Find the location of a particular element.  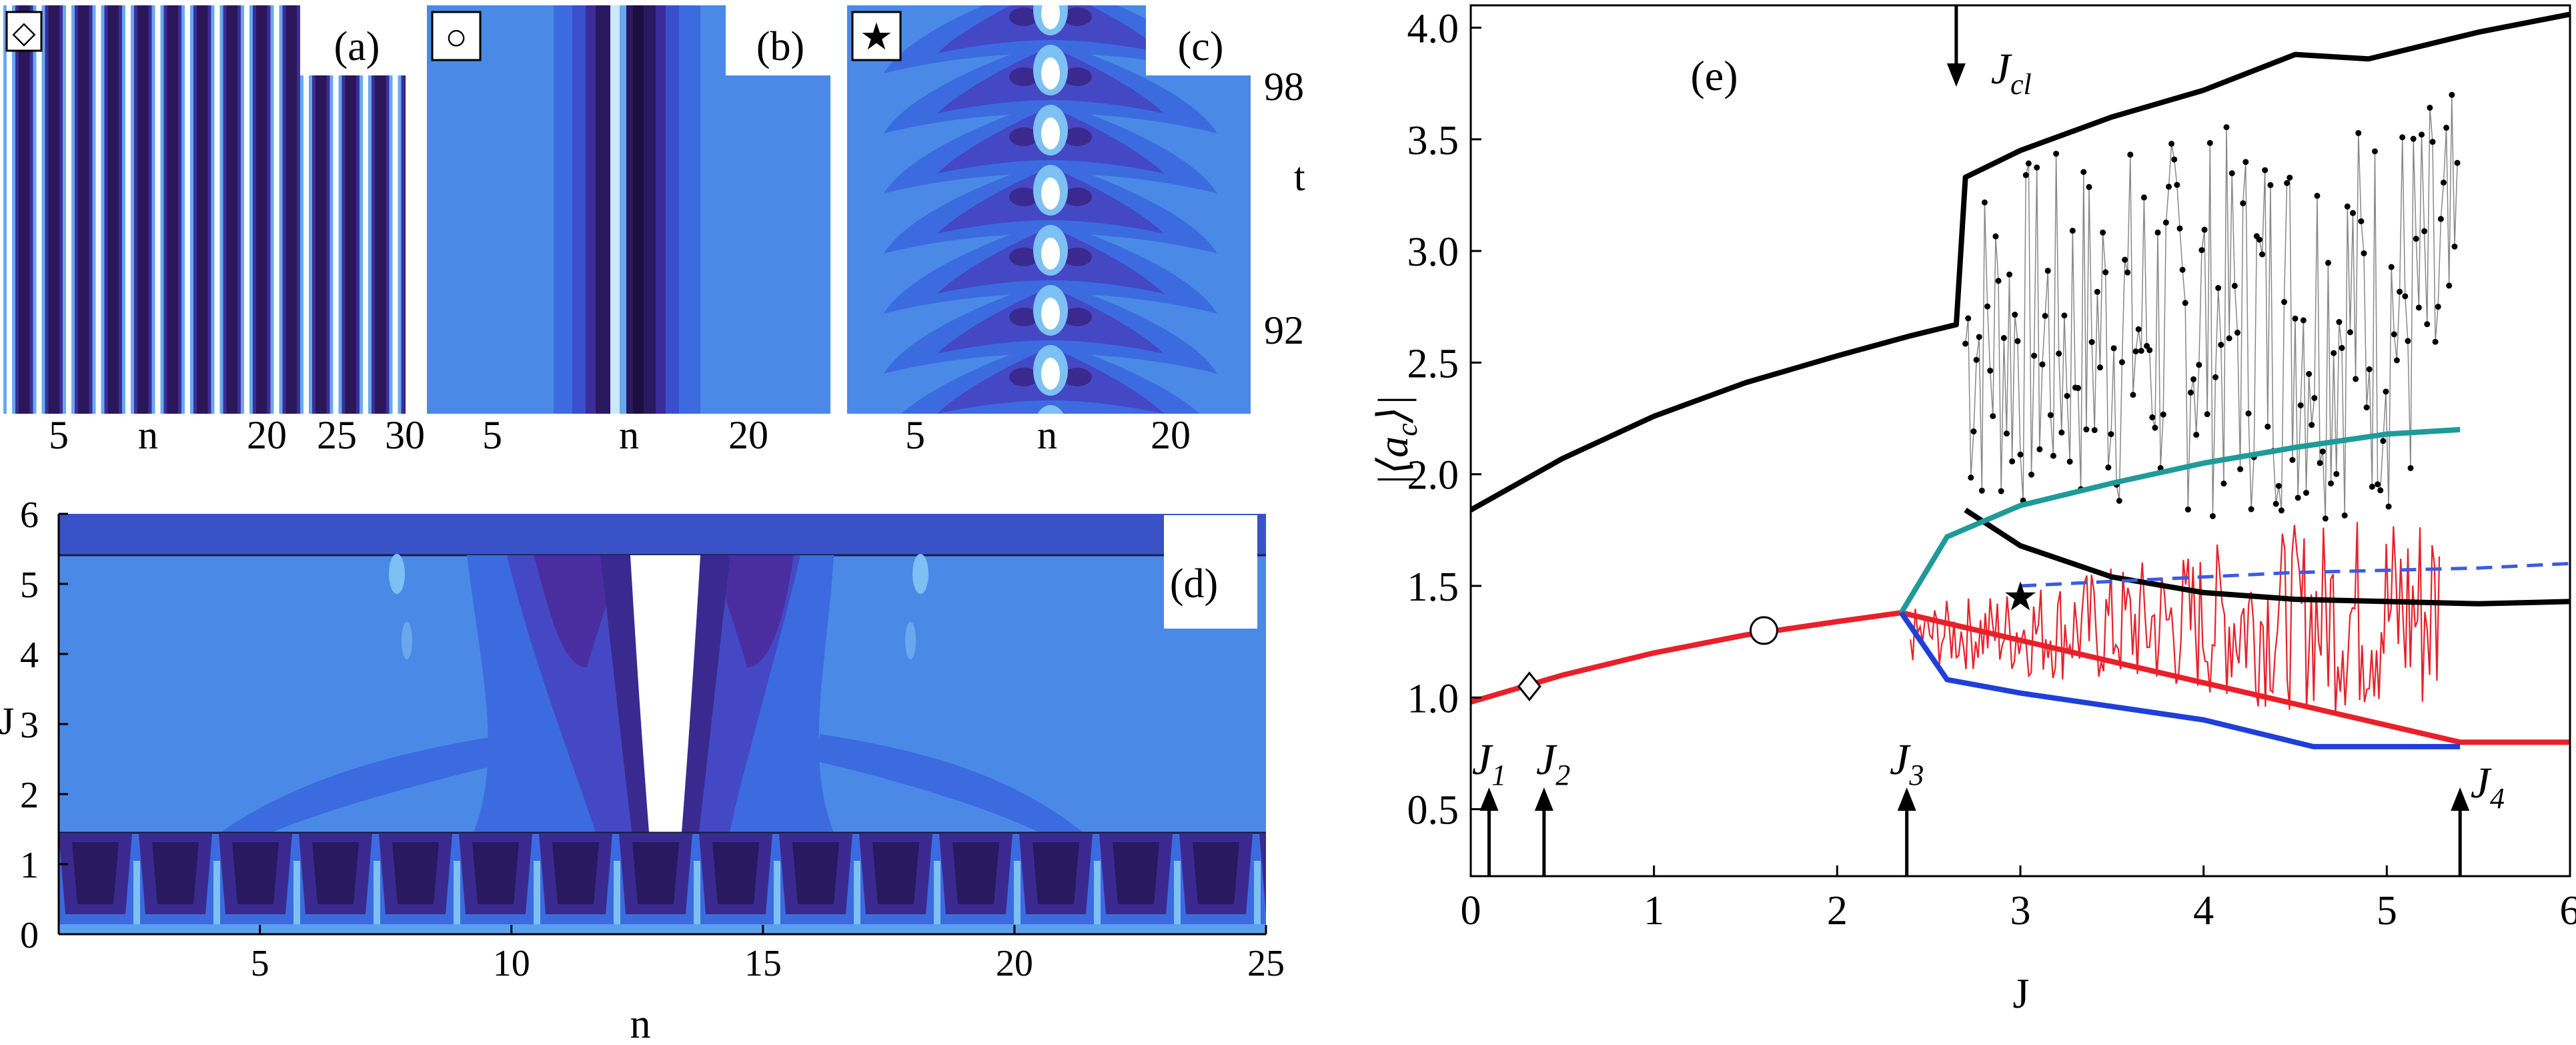

panel-b-xtick: 5 is located at coordinates (492, 435).